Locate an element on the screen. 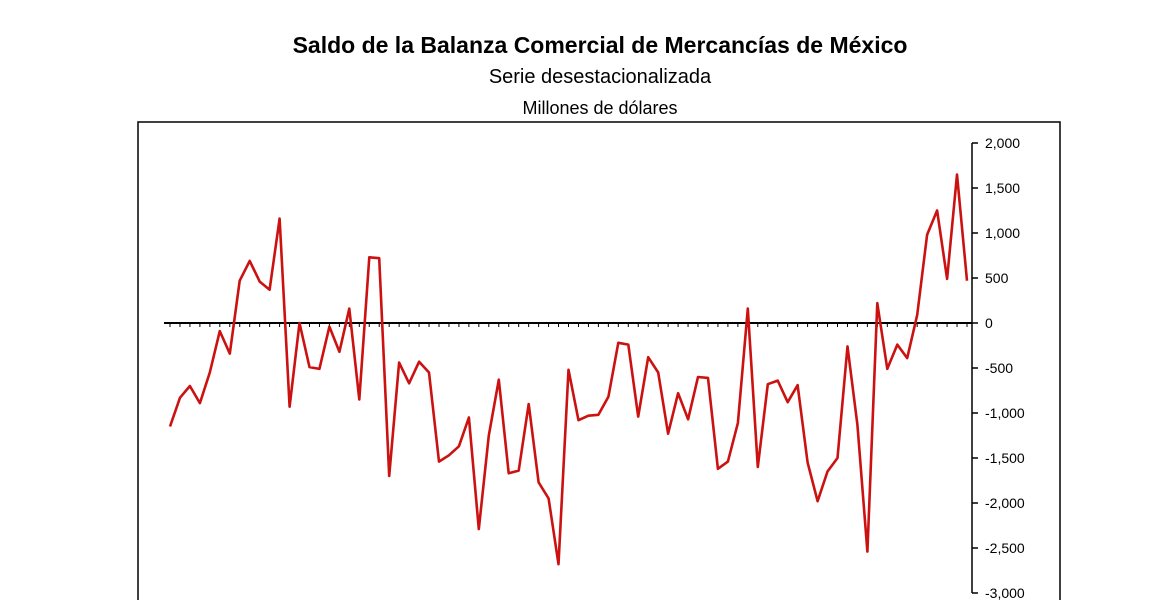  y-tick-label: -1,000 is located at coordinates (1005, 413).